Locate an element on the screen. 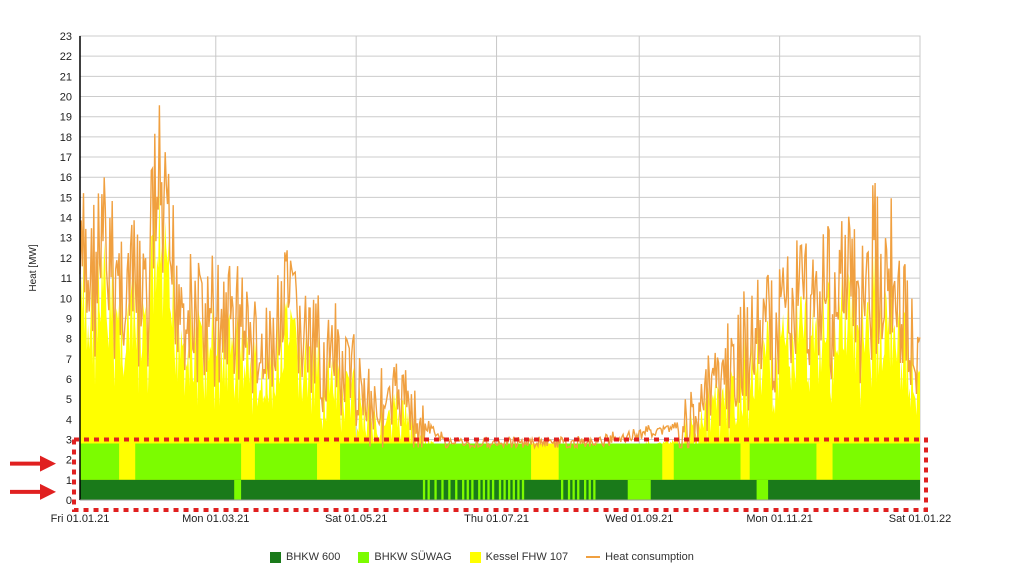 The width and height of the screenshot is (1024, 575). annotations is located at coordinates (469, 475).